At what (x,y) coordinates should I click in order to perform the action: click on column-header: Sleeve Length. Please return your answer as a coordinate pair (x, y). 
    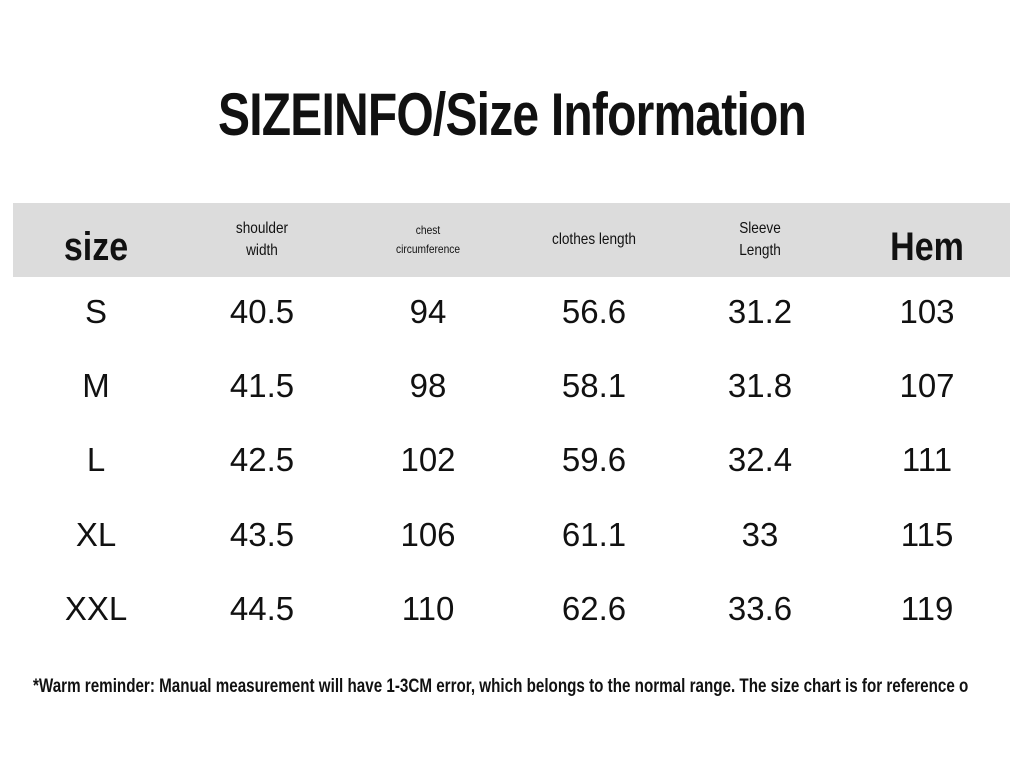
    Looking at the image, I should click on (760, 239).